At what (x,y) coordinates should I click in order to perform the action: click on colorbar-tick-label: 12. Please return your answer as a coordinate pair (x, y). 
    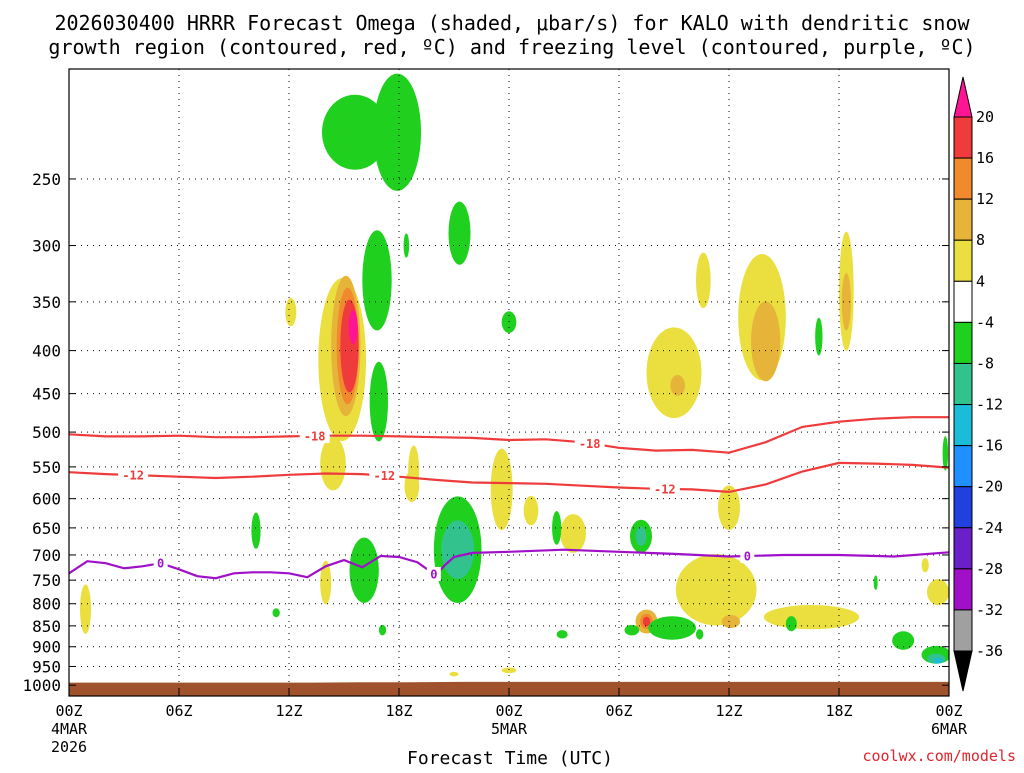
    Looking at the image, I should click on (985, 199).